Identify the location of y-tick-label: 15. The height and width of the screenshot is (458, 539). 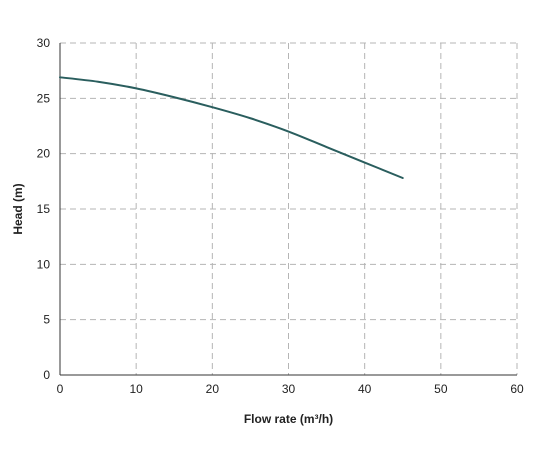
(44, 209).